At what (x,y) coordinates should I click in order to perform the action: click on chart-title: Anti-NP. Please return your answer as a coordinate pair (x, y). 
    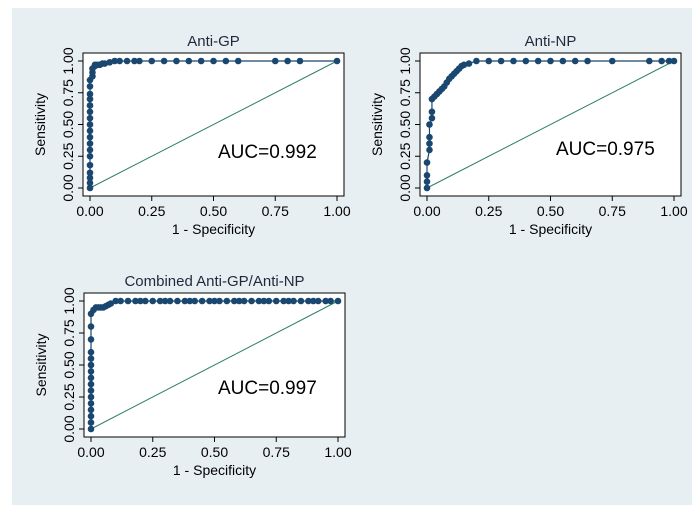
    Looking at the image, I should click on (551, 41).